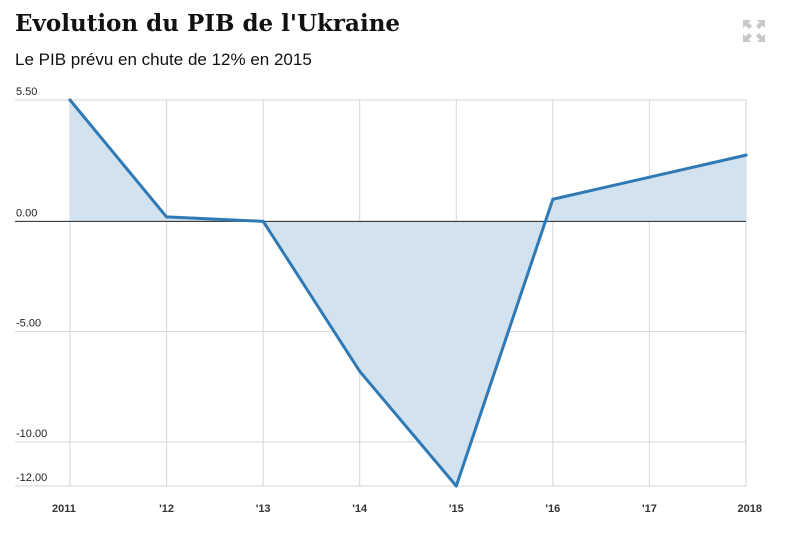 The image size is (788, 533). What do you see at coordinates (263, 509) in the screenshot?
I see `x-tick-label: '13` at bounding box center [263, 509].